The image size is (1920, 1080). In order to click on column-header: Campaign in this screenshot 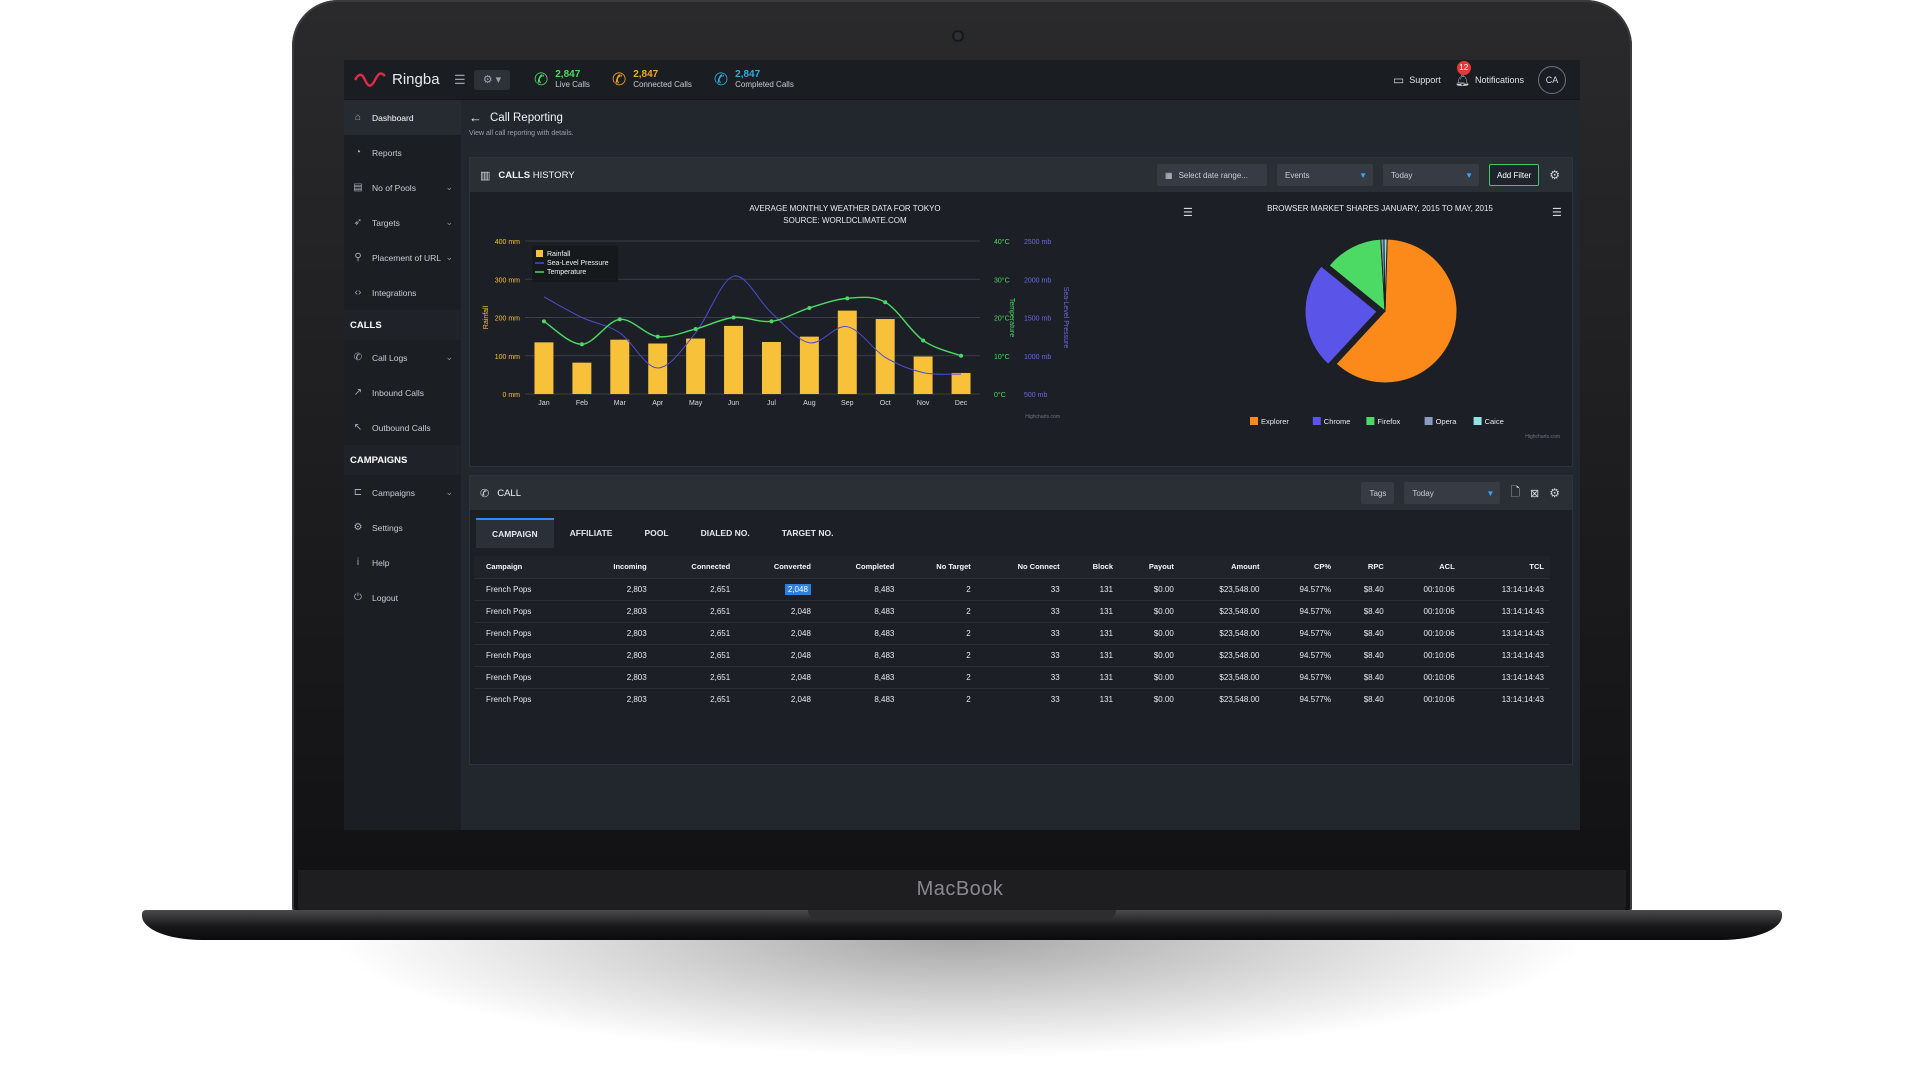, I will do `click(526, 567)`.